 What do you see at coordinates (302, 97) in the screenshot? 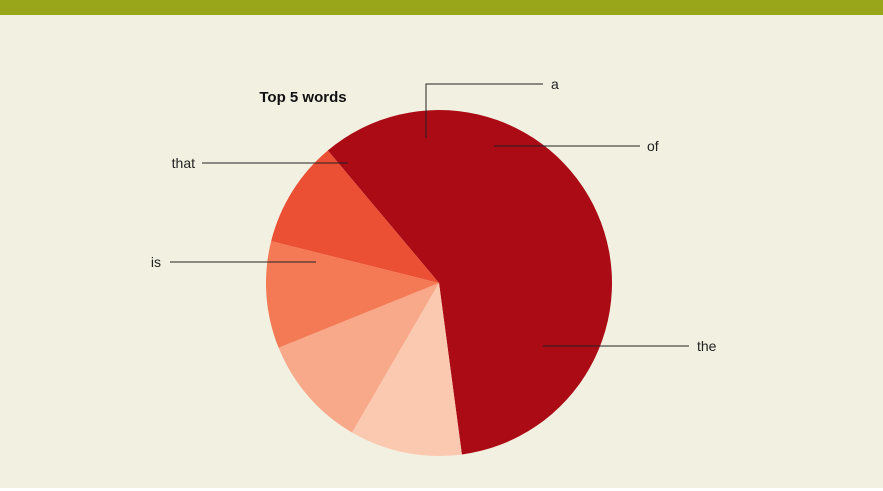
I see `chart-title: Top 5 words` at bounding box center [302, 97].